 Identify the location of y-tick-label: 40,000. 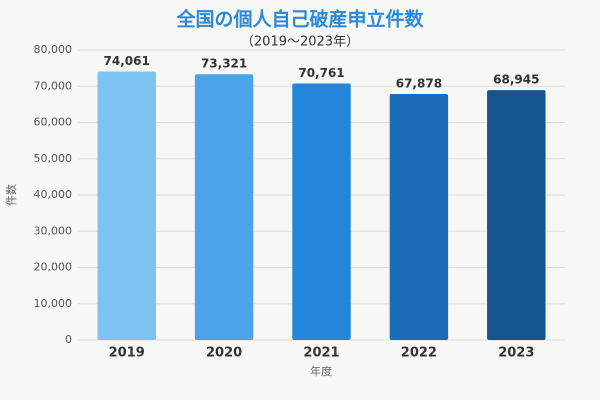
(53, 194).